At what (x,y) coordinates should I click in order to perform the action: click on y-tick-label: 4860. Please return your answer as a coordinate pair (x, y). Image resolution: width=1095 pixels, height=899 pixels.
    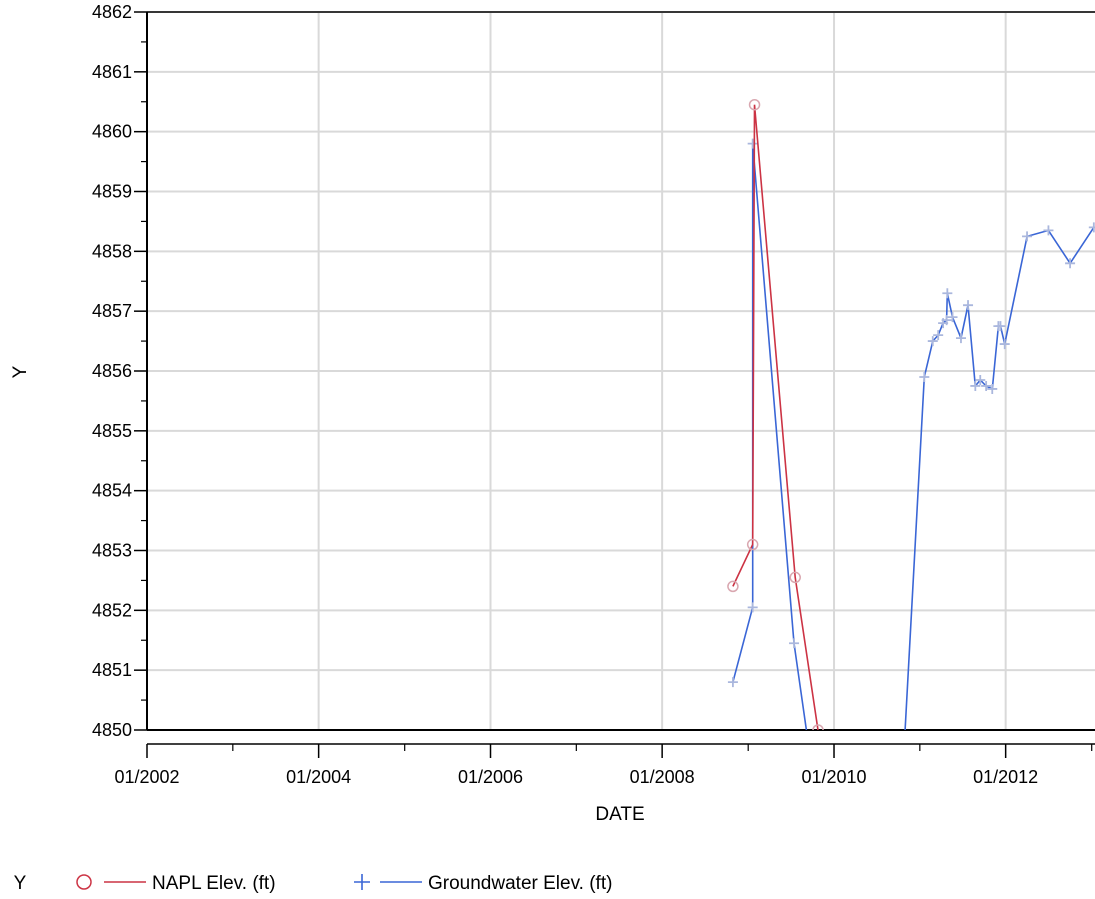
    Looking at the image, I should click on (112, 132).